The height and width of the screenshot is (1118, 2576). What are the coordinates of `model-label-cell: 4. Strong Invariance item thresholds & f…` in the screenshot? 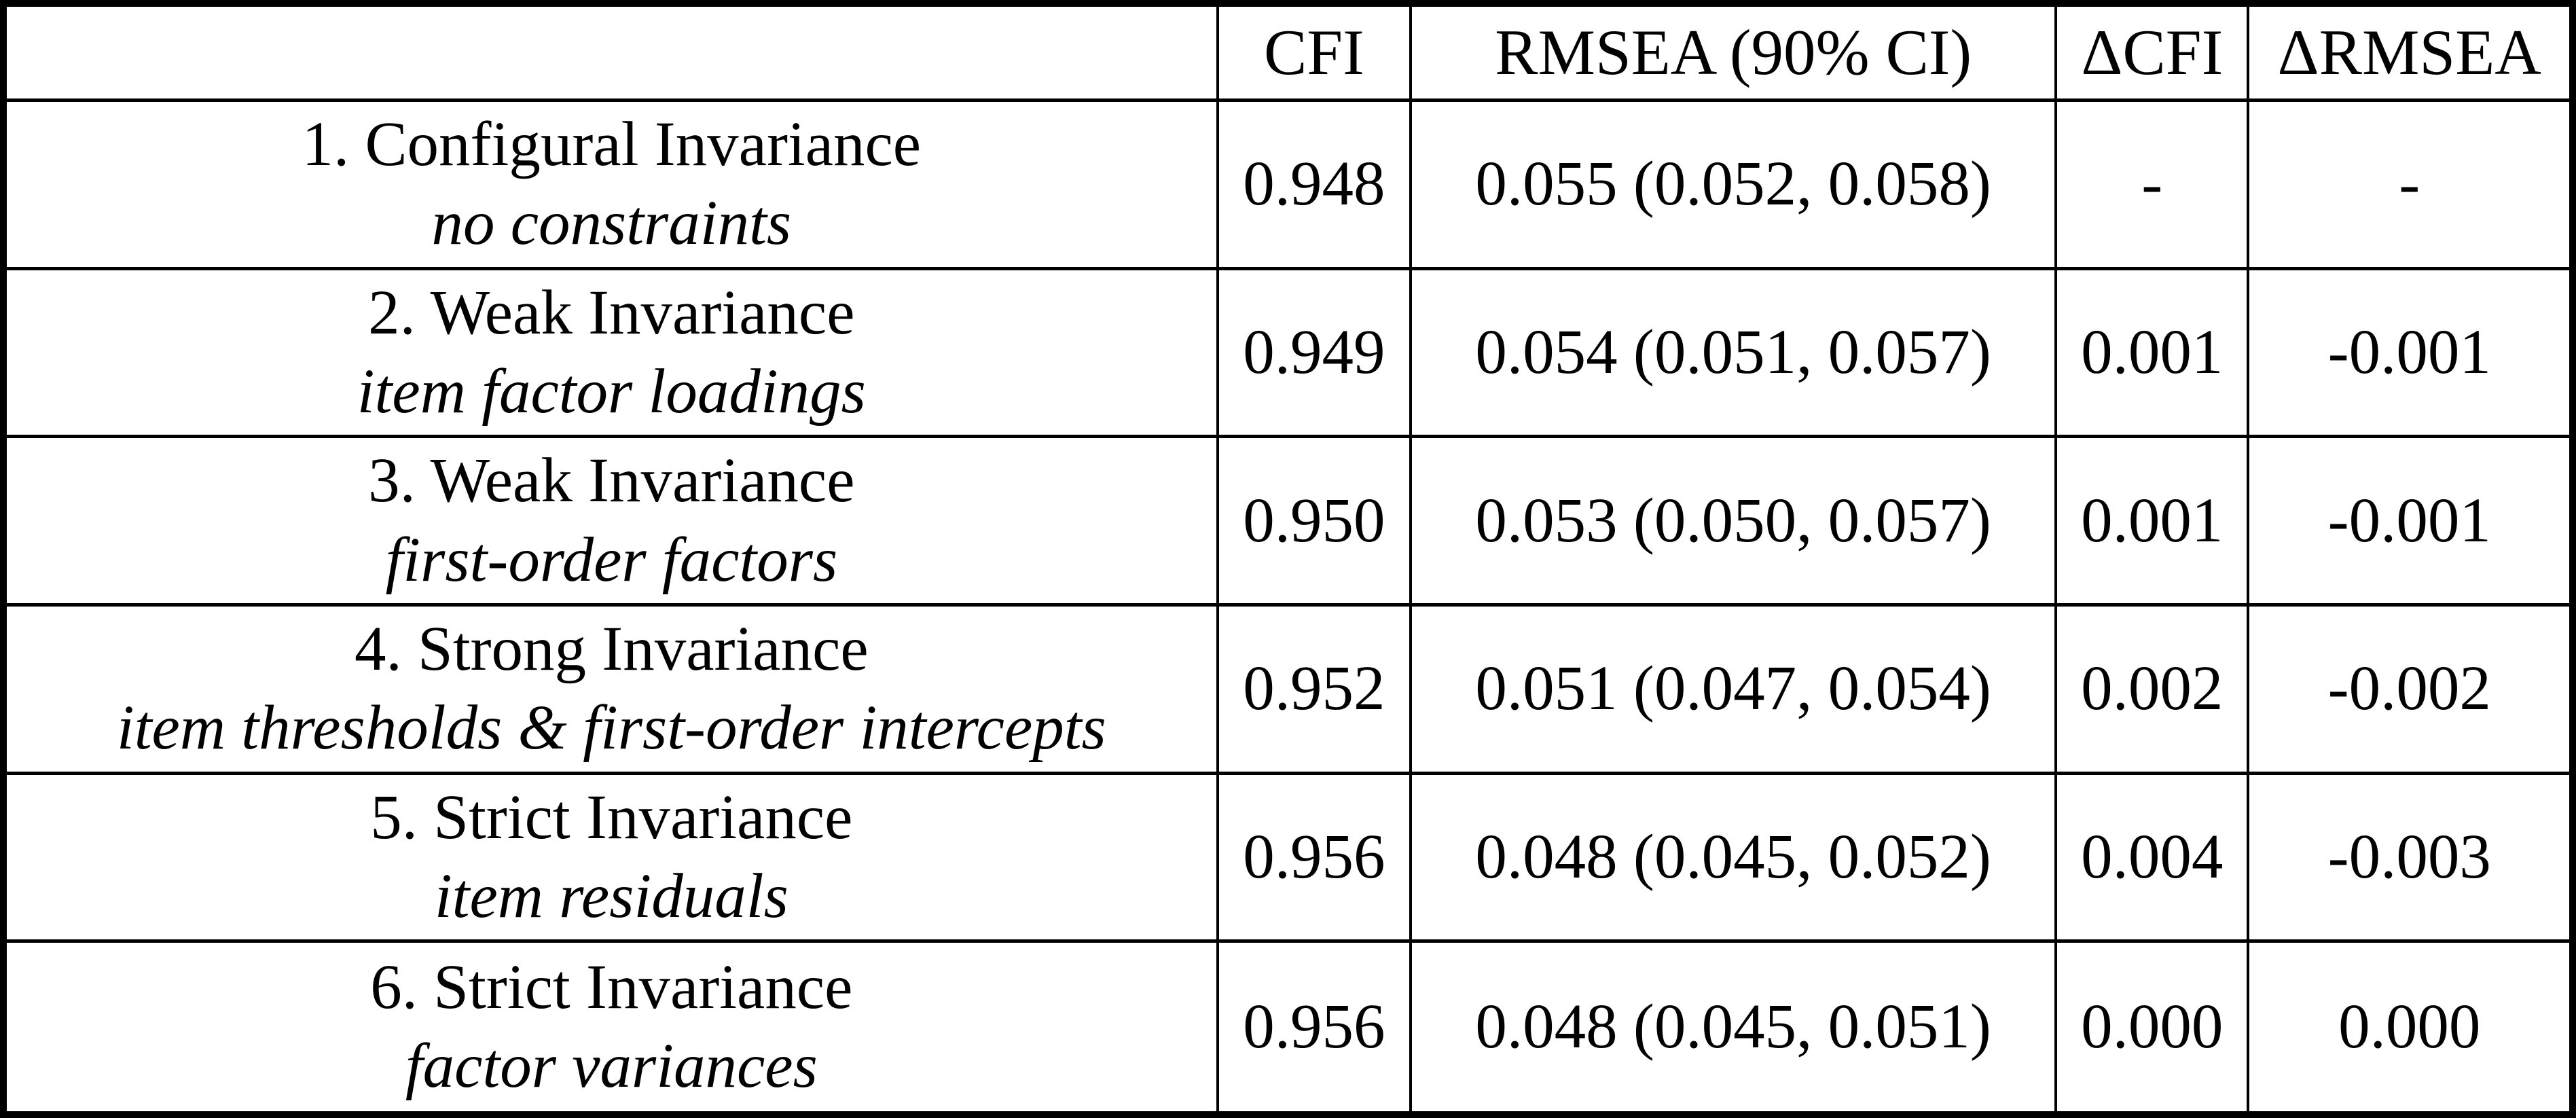 It's located at (613, 689).